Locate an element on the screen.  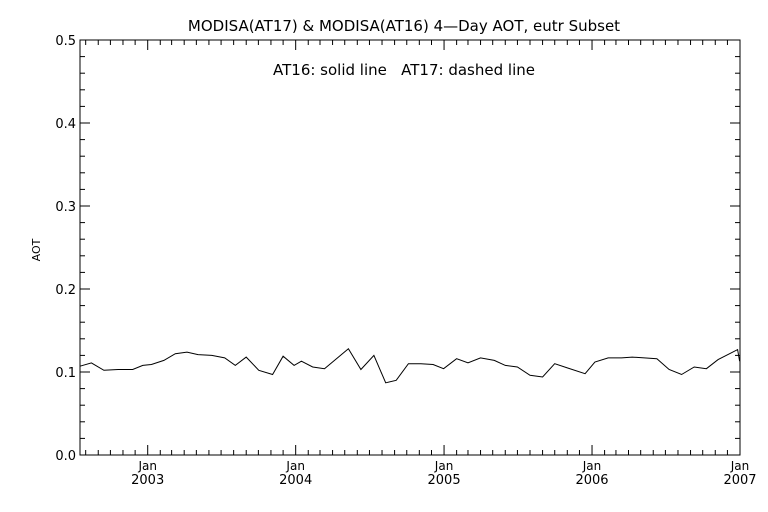
y-tick-label: 0.5 is located at coordinates (65, 41).